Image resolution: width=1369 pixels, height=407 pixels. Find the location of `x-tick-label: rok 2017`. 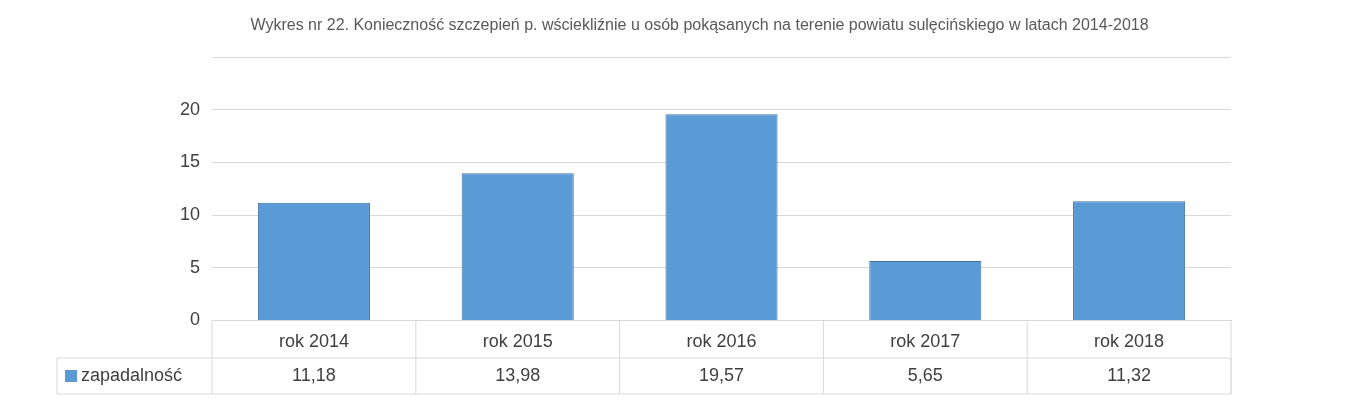

x-tick-label: rok 2017 is located at coordinates (925, 341).